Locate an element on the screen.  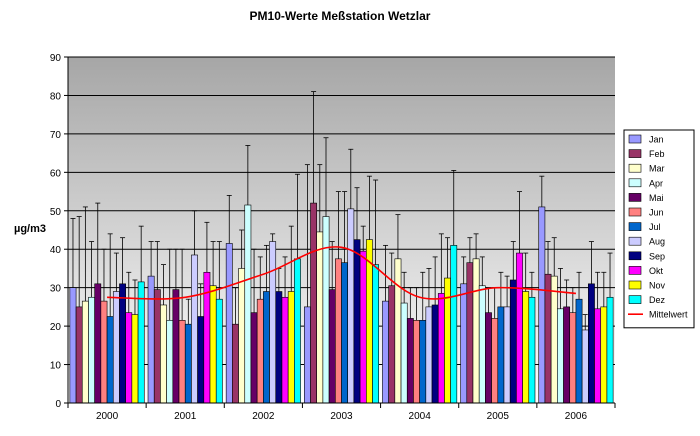
bar-mar-2004 is located at coordinates (398, 331).